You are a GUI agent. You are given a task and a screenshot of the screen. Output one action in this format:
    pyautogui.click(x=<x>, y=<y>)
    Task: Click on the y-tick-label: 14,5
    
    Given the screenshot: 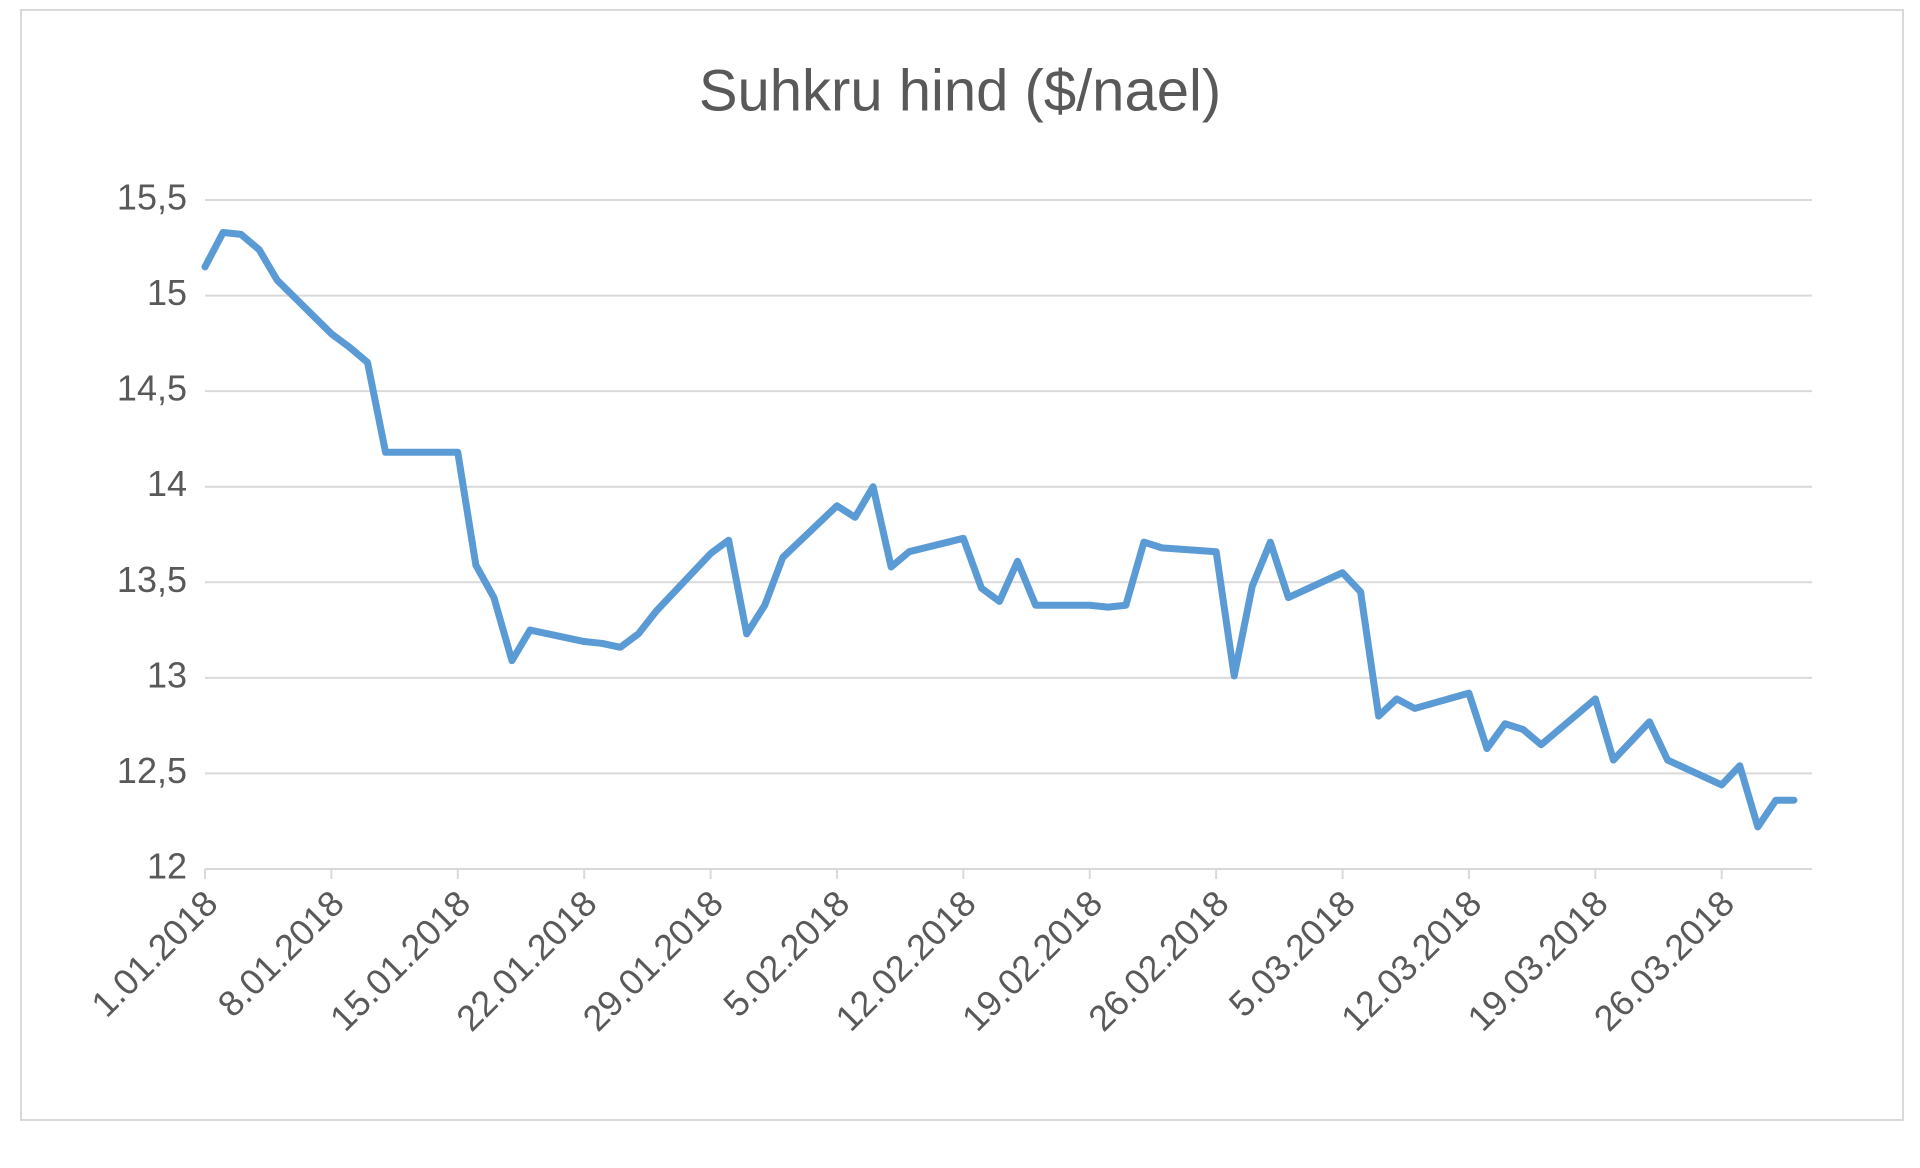 What is the action you would take?
    pyautogui.click(x=152, y=388)
    